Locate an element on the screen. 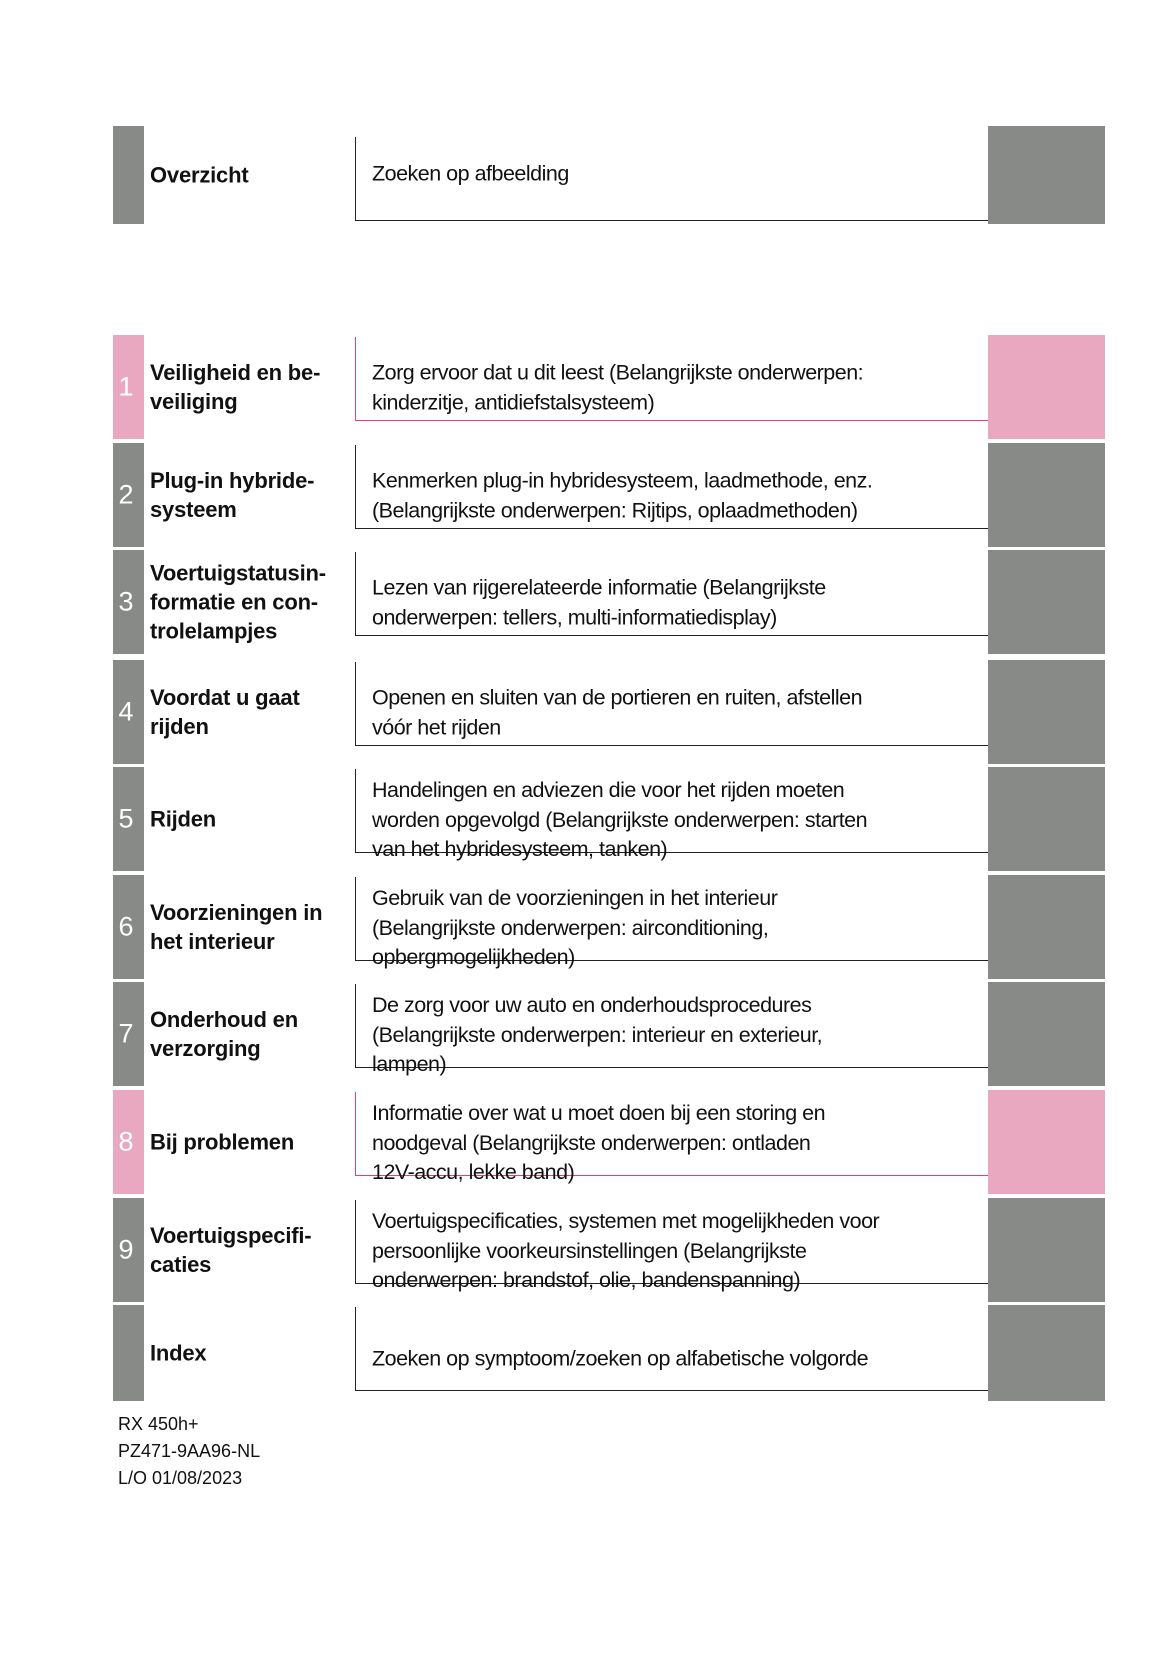 This screenshot has height=1653, width=1165. overview-desc-box is located at coordinates (671, 179).